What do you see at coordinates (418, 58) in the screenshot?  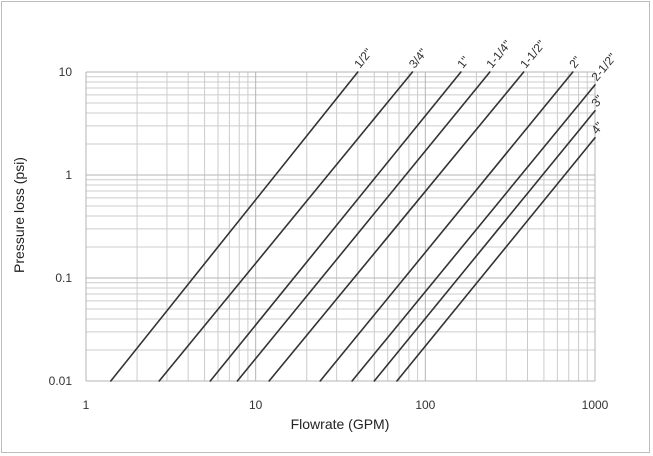 I see `series-label: 3/4"` at bounding box center [418, 58].